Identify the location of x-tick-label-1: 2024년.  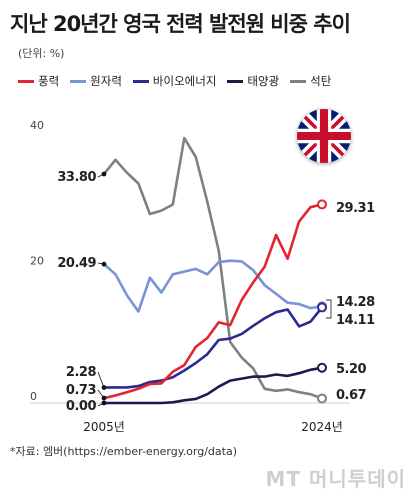
(322, 427).